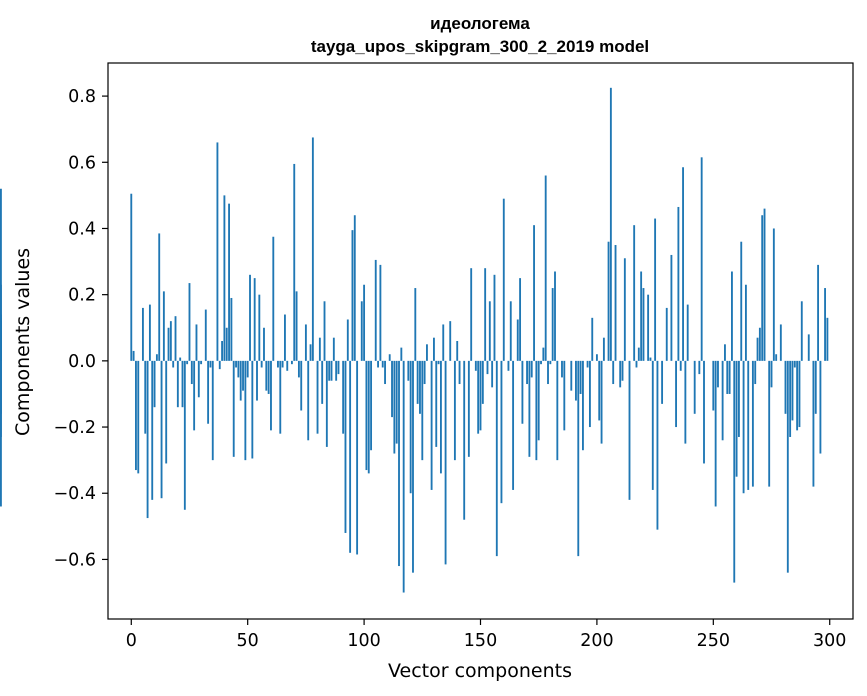 Image resolution: width=867 pixels, height=696 pixels. What do you see at coordinates (82, 229) in the screenshot?
I see `y-tick-label: 0.4` at bounding box center [82, 229].